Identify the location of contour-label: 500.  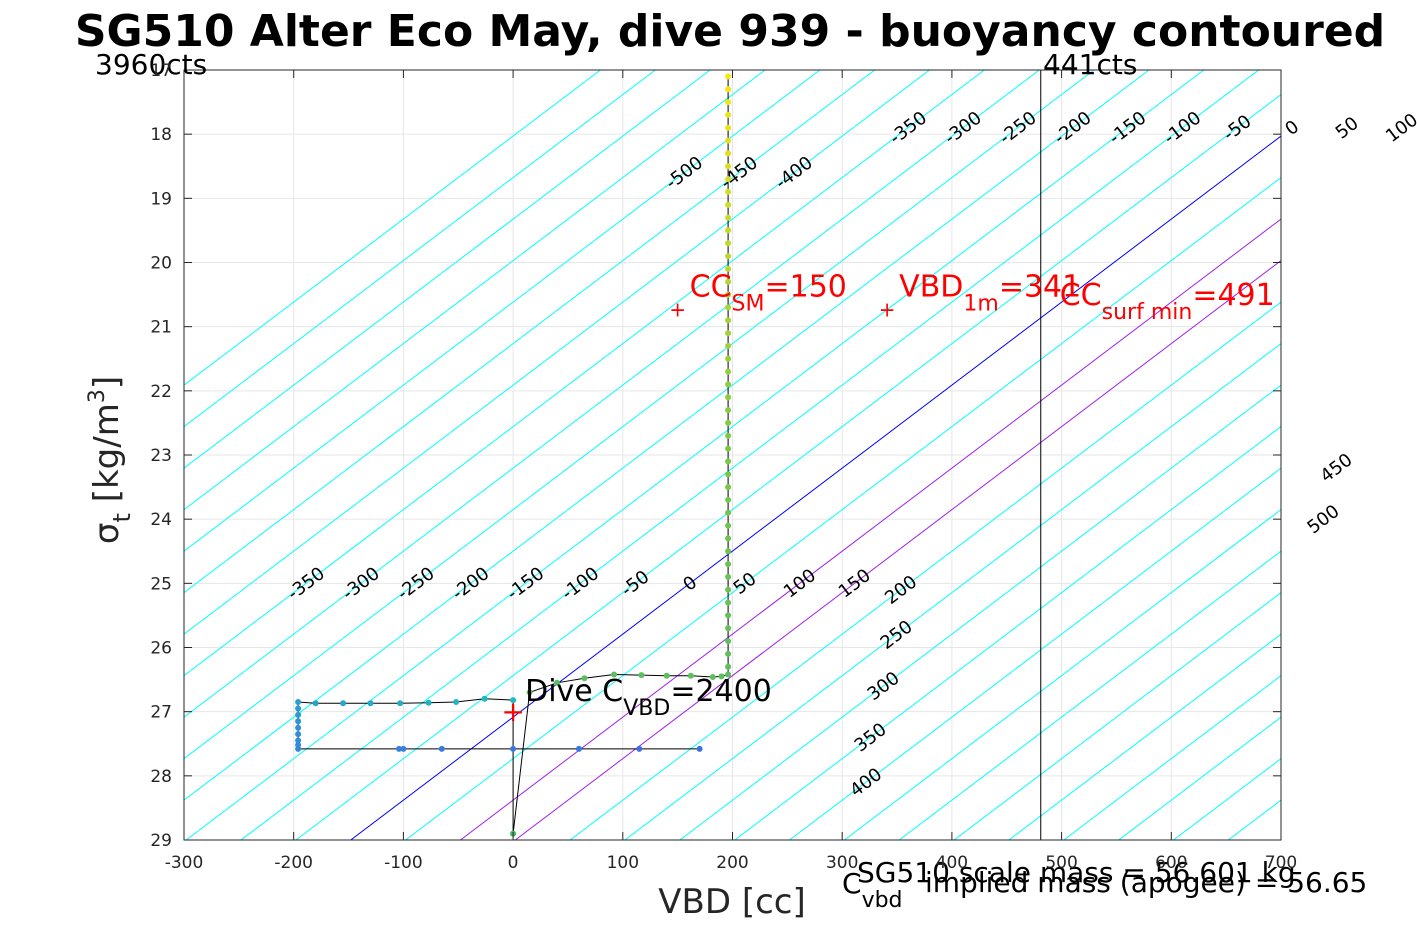
(1324, 519).